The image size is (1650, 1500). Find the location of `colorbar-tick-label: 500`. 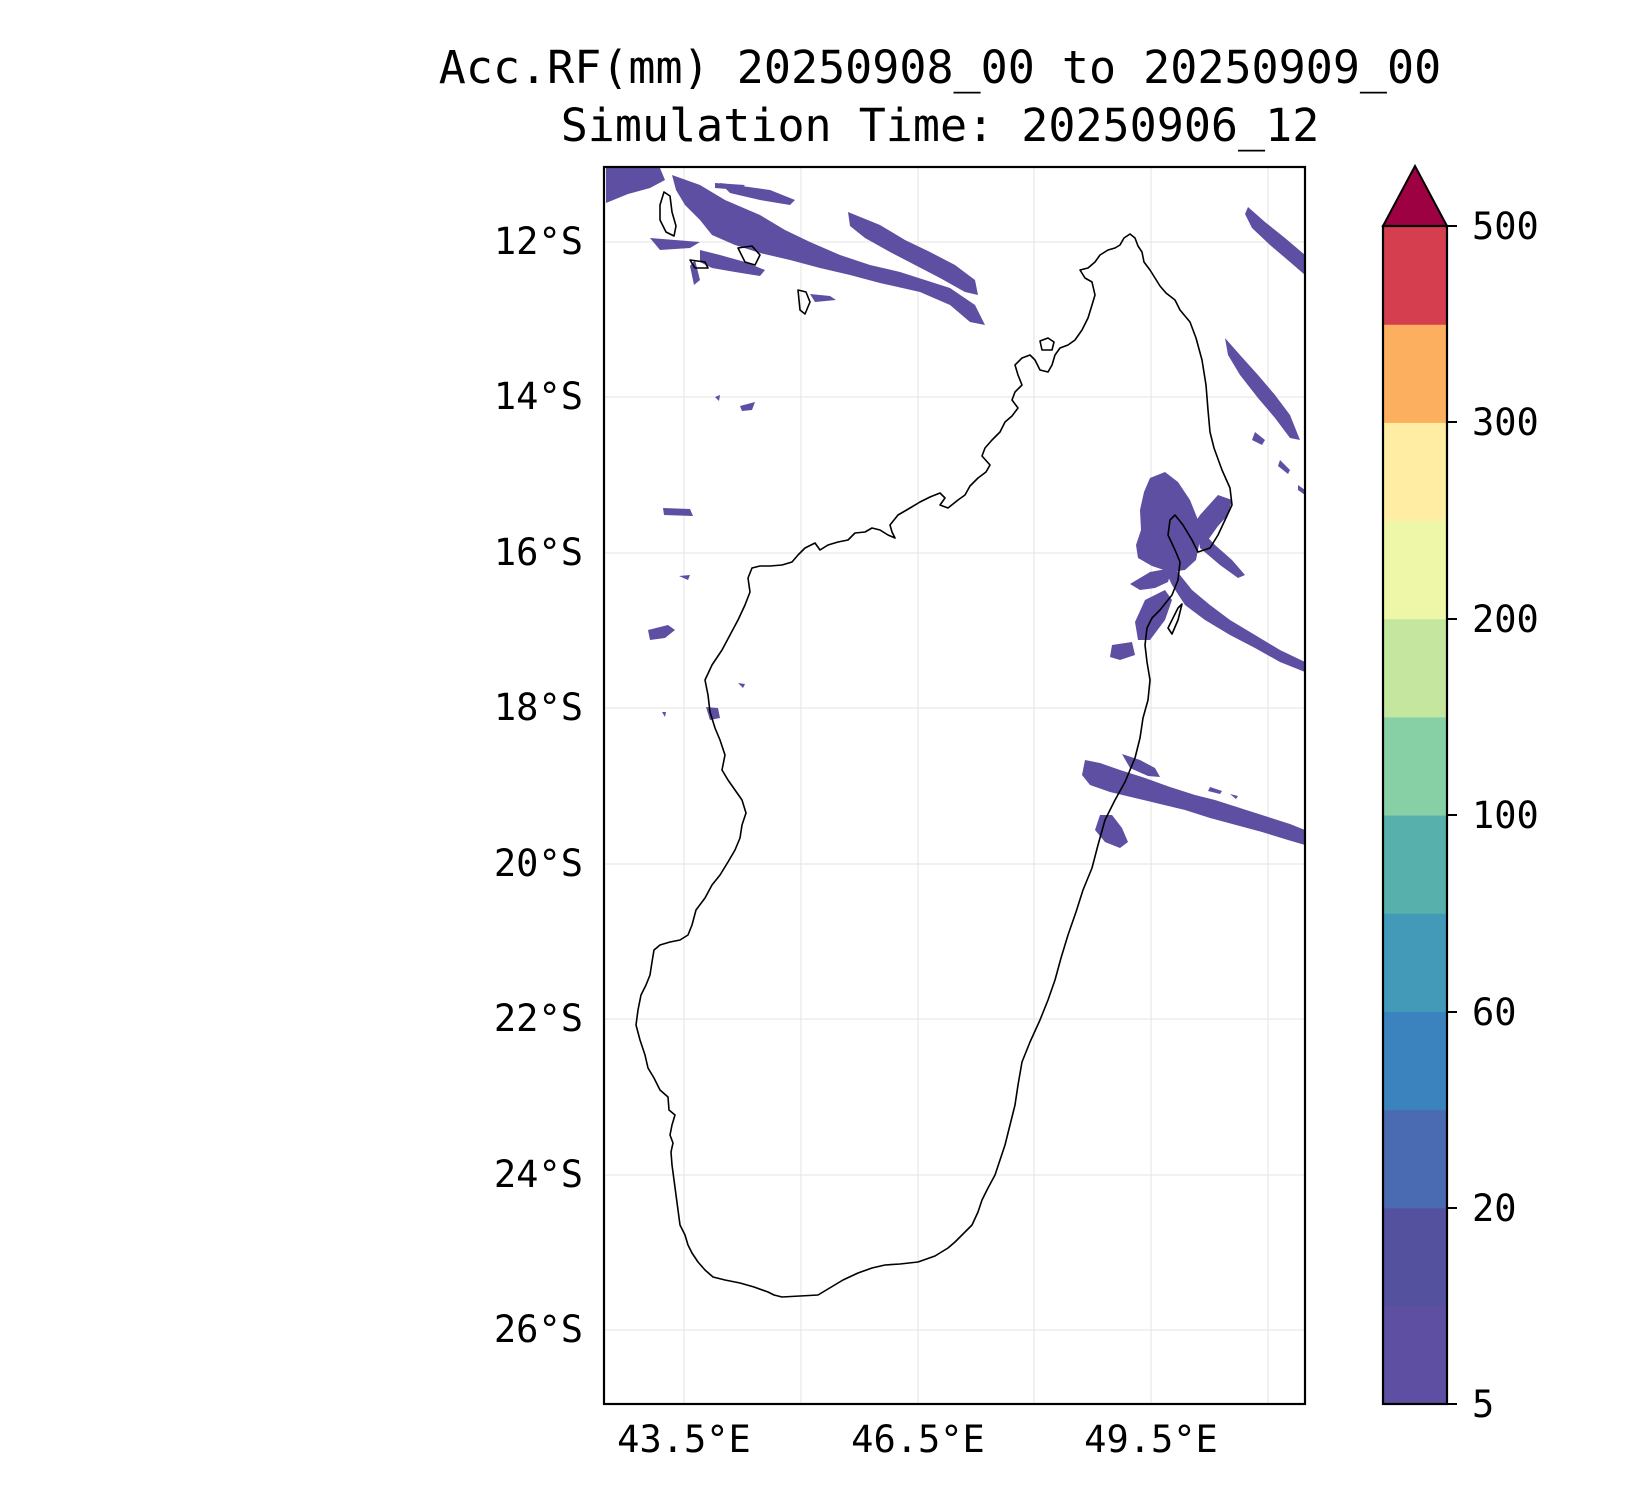

colorbar-tick-label: 500 is located at coordinates (1505, 226).